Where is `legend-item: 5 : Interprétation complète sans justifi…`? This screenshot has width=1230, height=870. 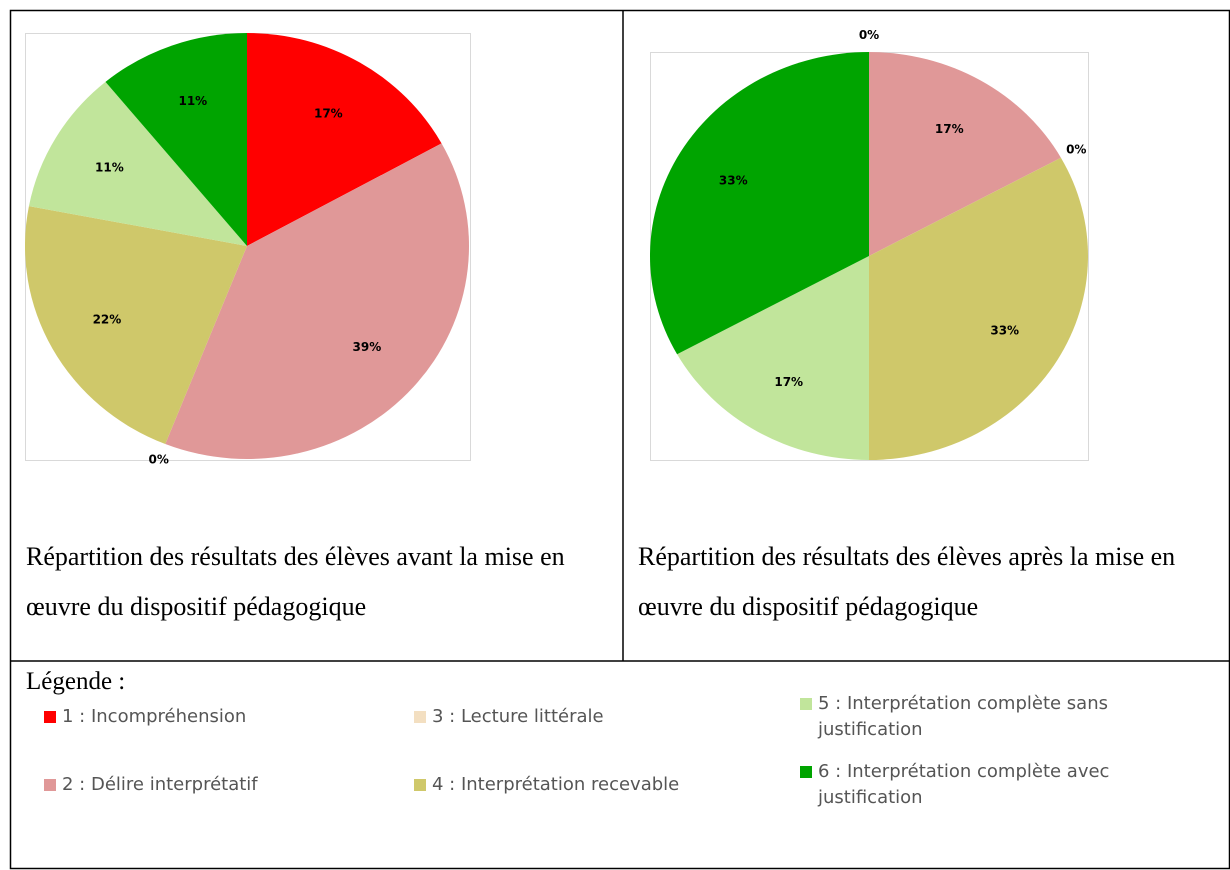 legend-item: 5 : Interprétation complète sans justifi… is located at coordinates (965, 717).